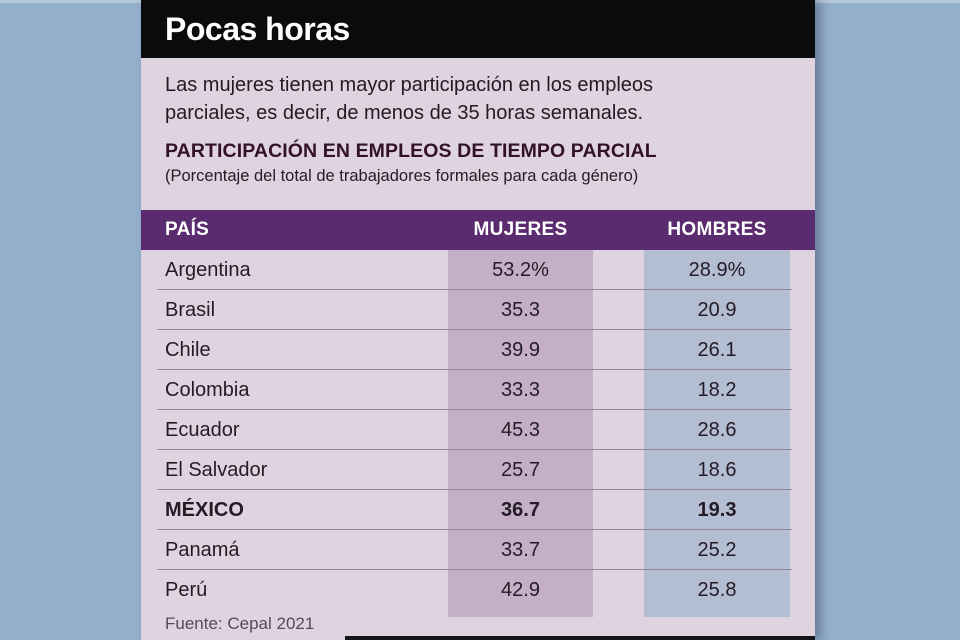 The width and height of the screenshot is (960, 640). I want to click on mujeres-value-cell: 25.7, so click(520, 469).